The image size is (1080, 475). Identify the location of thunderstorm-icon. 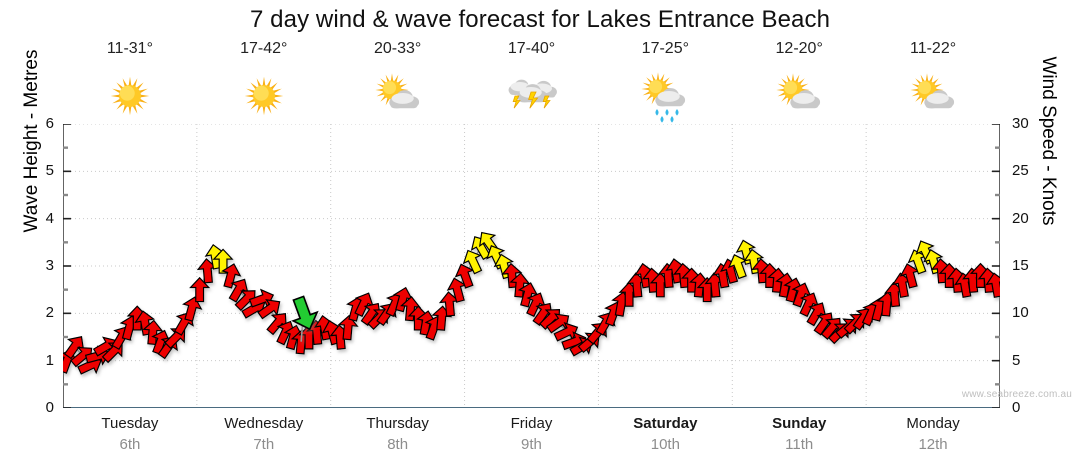
(532, 96).